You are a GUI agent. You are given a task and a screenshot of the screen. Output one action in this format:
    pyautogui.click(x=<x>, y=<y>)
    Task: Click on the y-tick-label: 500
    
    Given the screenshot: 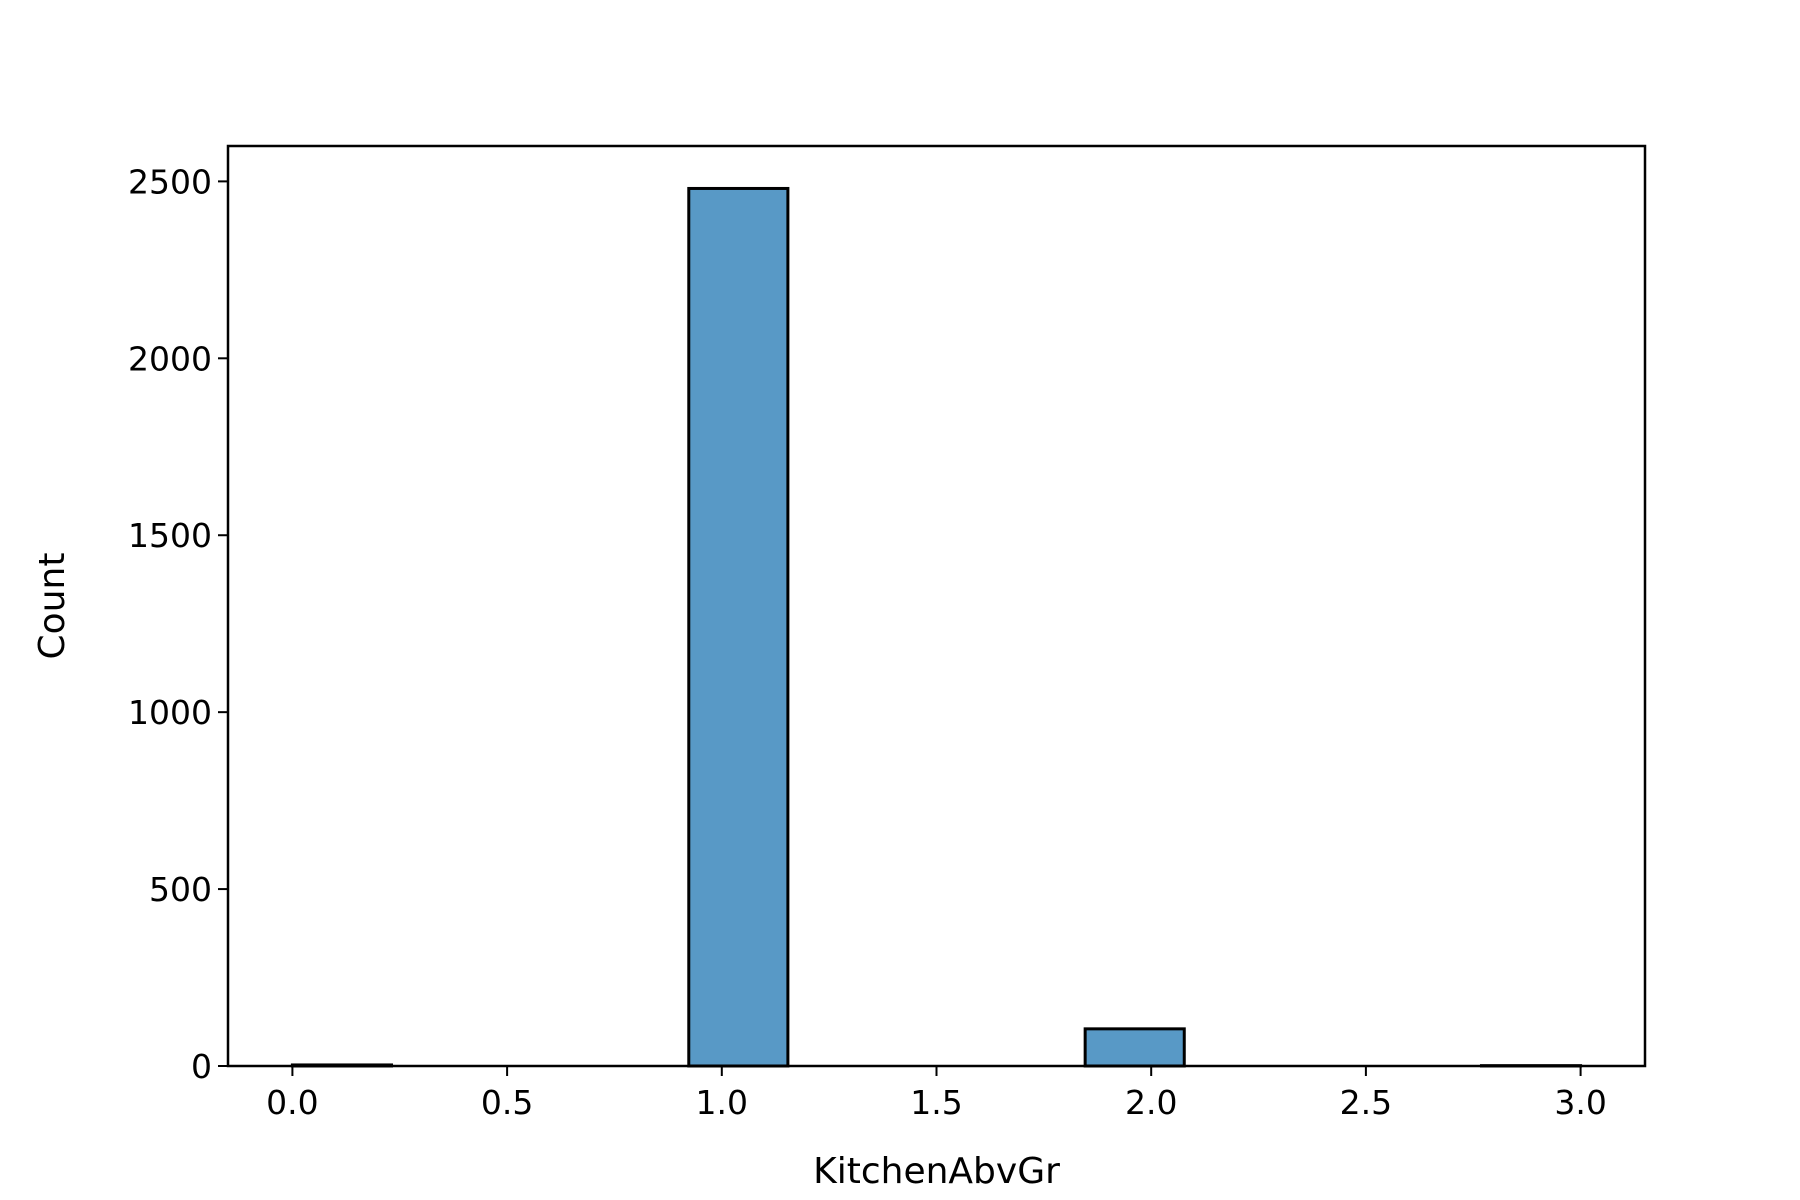 What is the action you would take?
    pyautogui.click(x=180, y=889)
    